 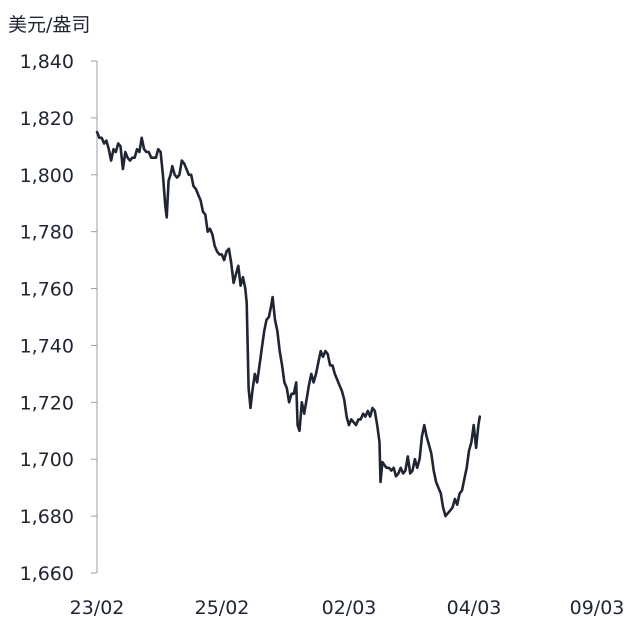 I want to click on y-tick-label: 1,820, so click(x=47, y=119).